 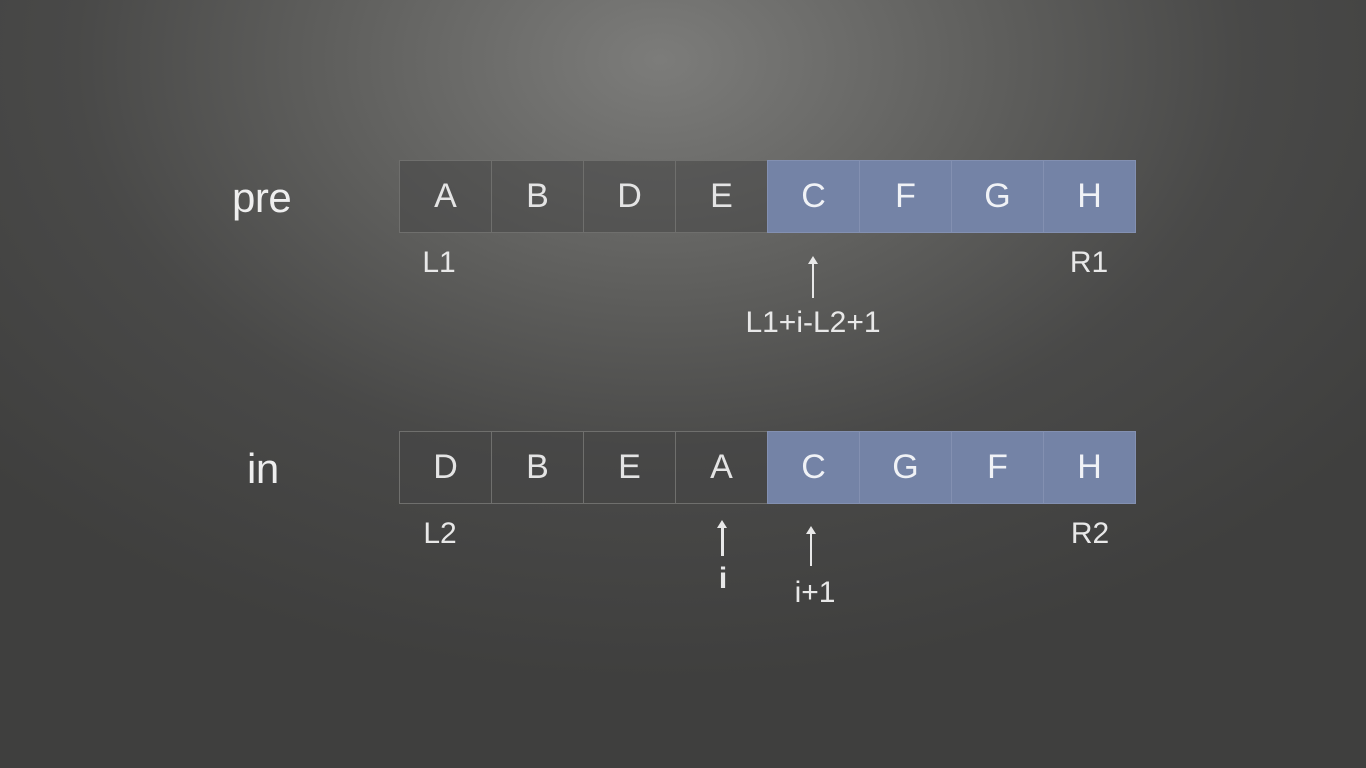 I want to click on pre-cell: F, so click(x=905, y=196).